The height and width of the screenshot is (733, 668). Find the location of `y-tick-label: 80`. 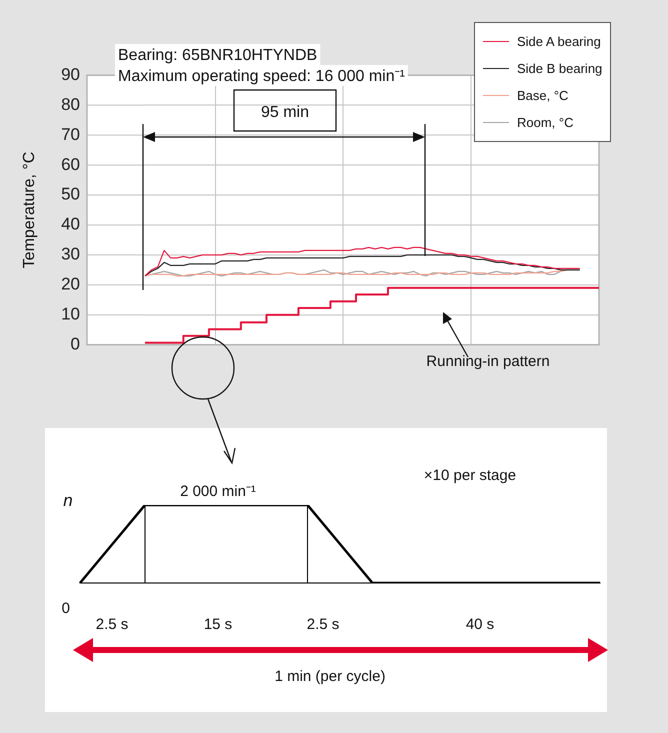

y-tick-label: 80 is located at coordinates (70, 104).